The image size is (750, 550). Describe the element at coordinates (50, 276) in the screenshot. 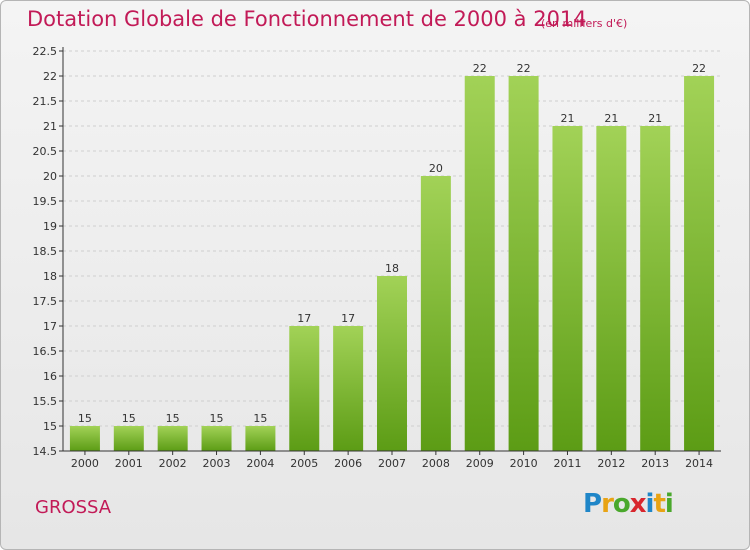

I see `y-tick-label: 18` at that location.